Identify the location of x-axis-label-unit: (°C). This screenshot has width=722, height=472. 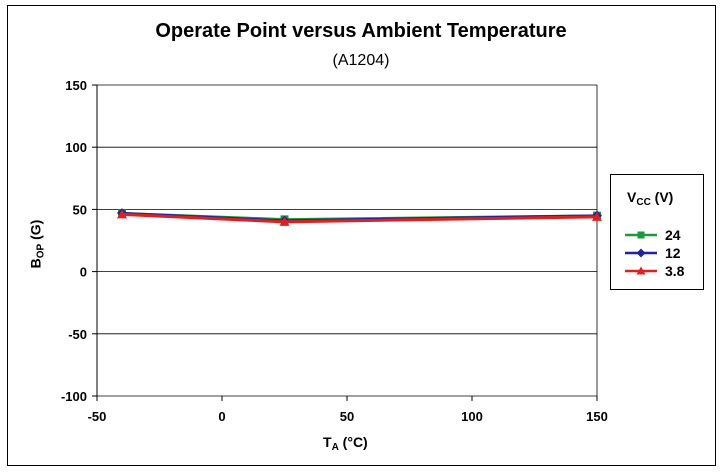
(353, 442).